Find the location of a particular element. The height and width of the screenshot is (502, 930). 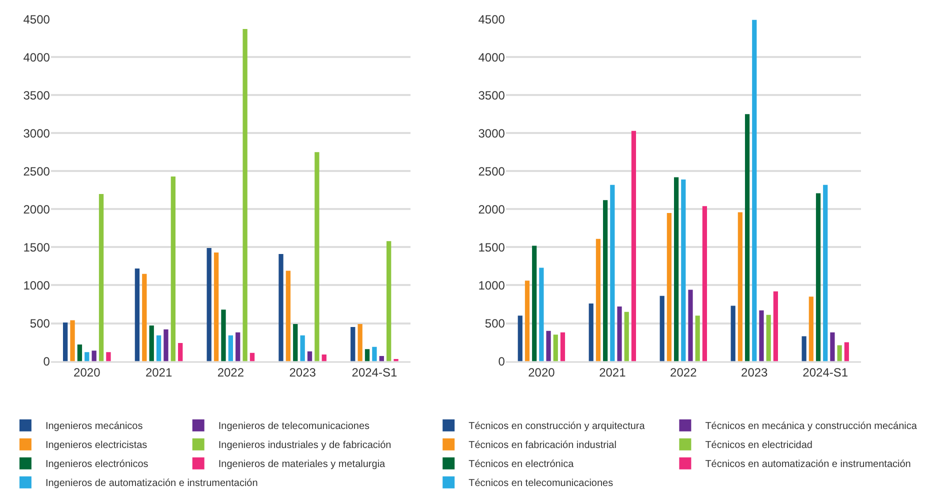

legend-label: Técnicos en fabricación industrial is located at coordinates (542, 446).